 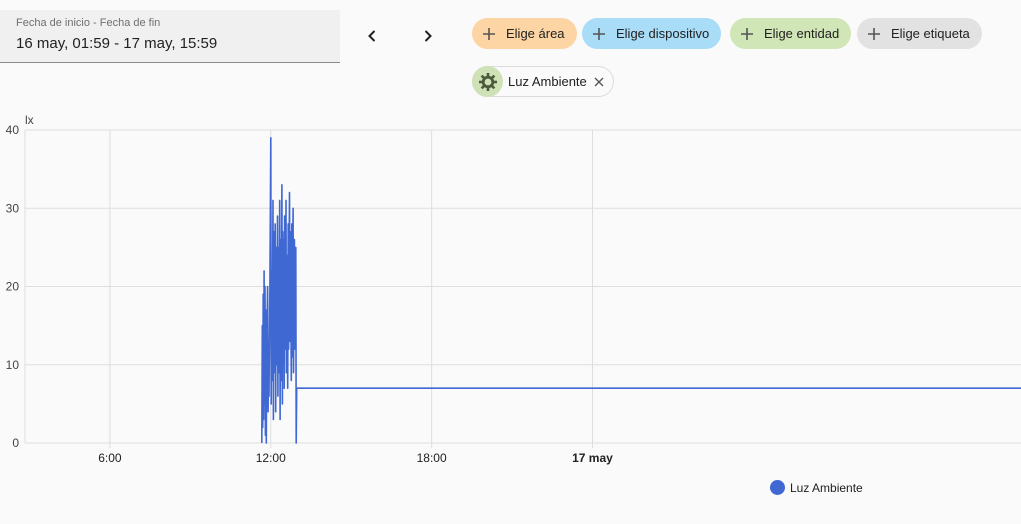 I want to click on x-tick-label: 17 may, so click(x=592, y=458).